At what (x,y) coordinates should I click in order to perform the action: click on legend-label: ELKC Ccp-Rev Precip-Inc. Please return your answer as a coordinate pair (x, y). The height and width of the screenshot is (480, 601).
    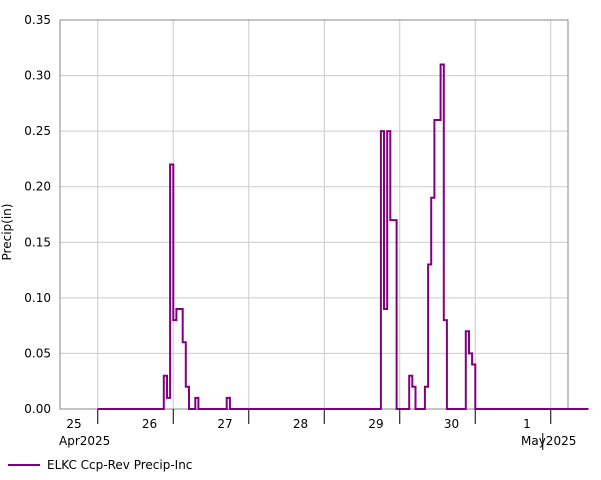
    Looking at the image, I should click on (119, 465).